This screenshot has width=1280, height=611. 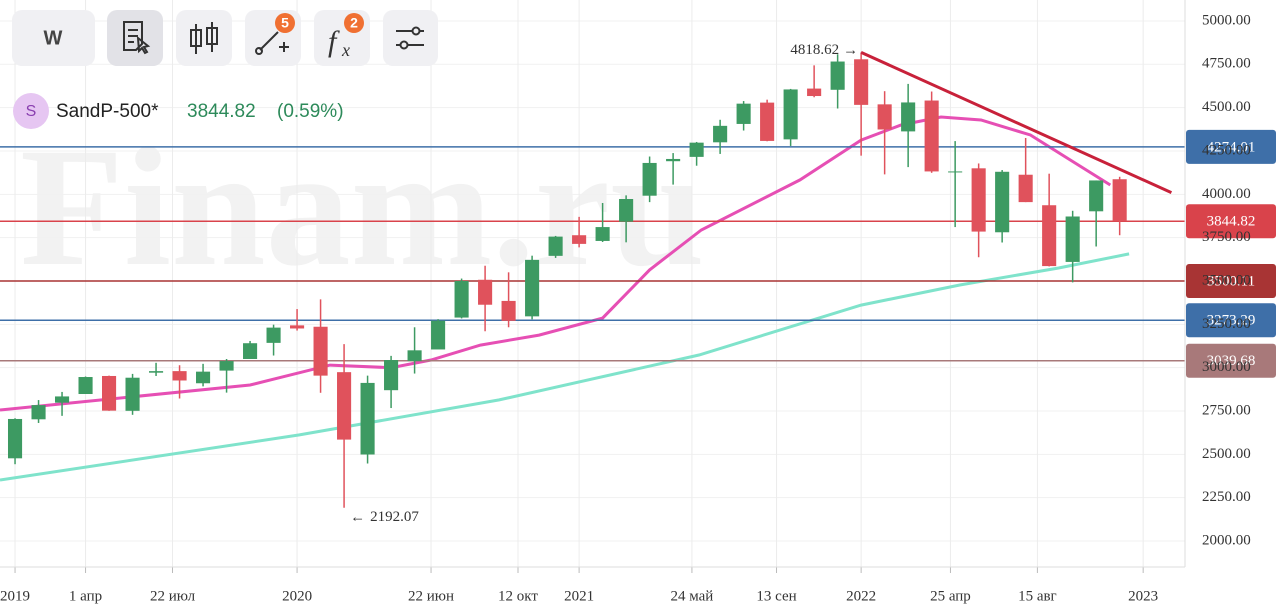 What do you see at coordinates (285, 23) in the screenshot?
I see `badge-count: 5` at bounding box center [285, 23].